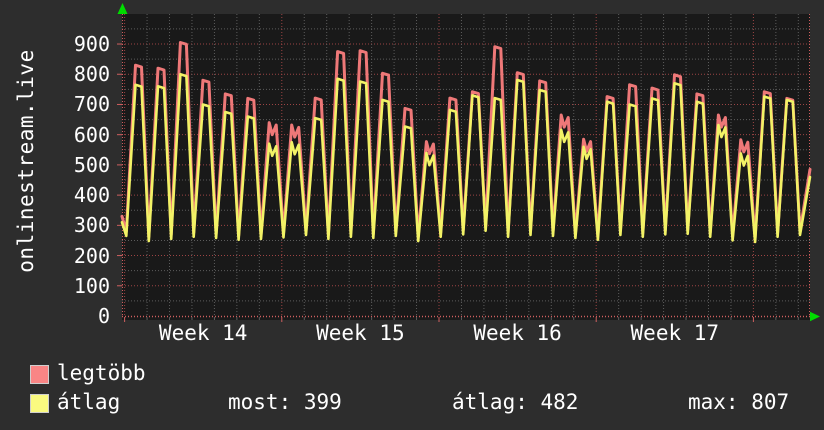 Image resolution: width=824 pixels, height=430 pixels. I want to click on y-axis-label: 600, so click(91, 134).